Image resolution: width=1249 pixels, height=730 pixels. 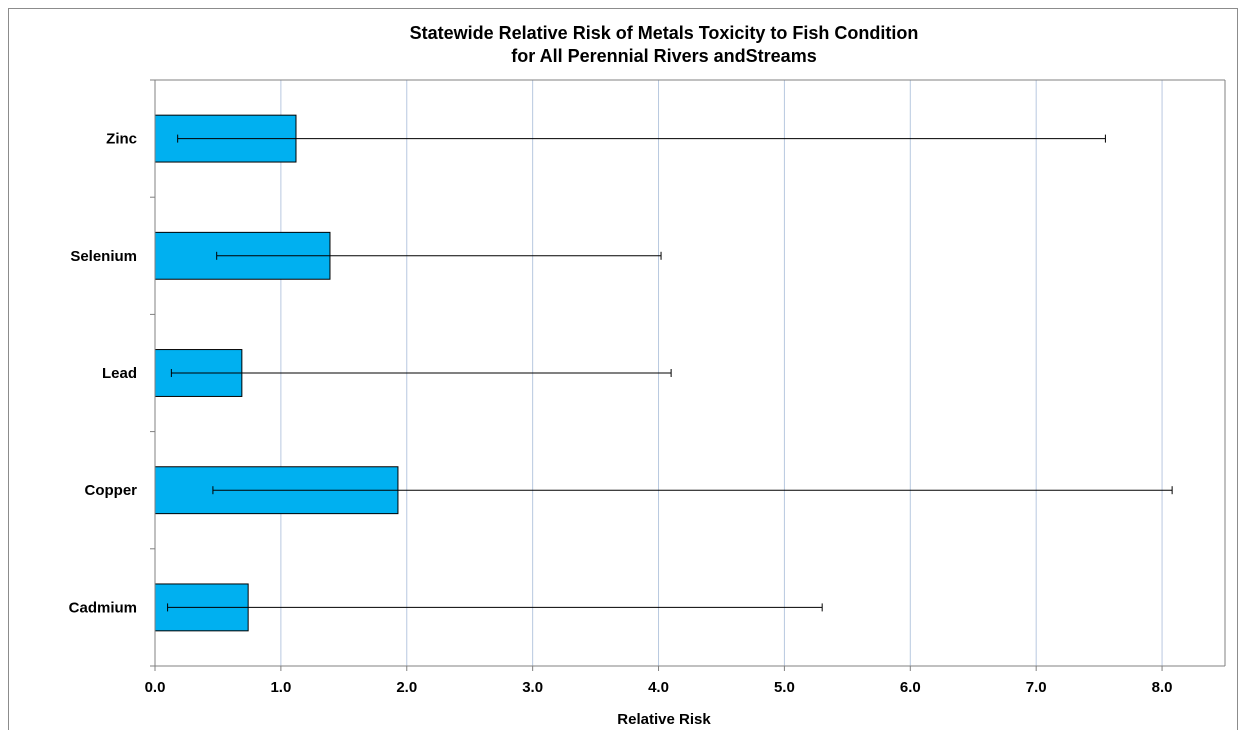 I want to click on x-axis-title: Relative Risk, so click(x=664, y=719).